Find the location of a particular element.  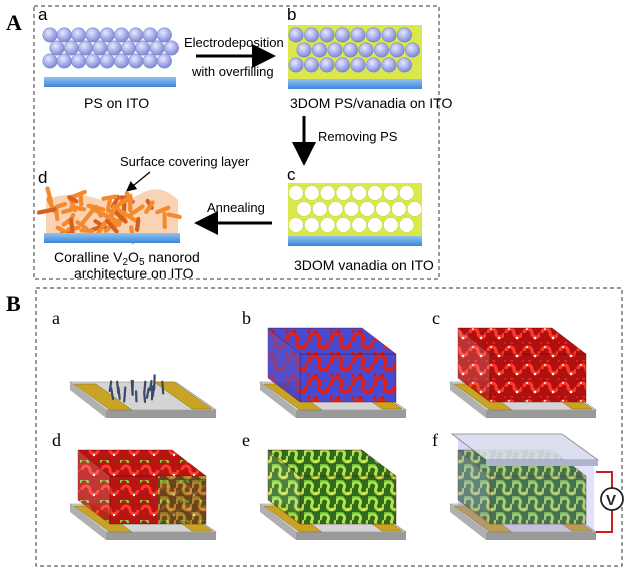

arrow-electrodeposition: Electrodeposition with overfilling is located at coordinates (234, 57).